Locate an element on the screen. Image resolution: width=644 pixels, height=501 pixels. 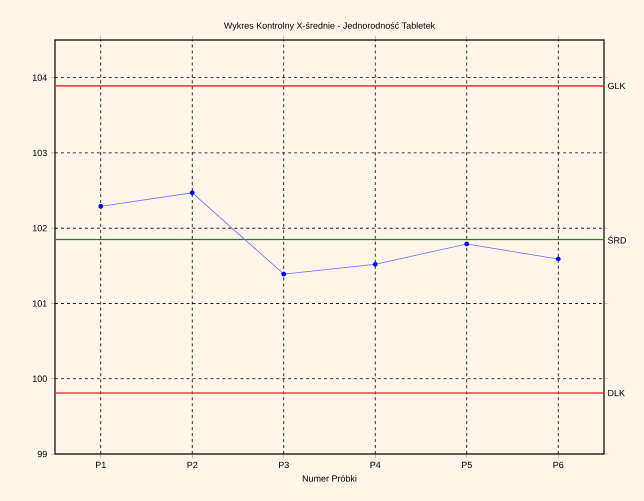
x-axis-title: Numer Próbki is located at coordinates (329, 478).